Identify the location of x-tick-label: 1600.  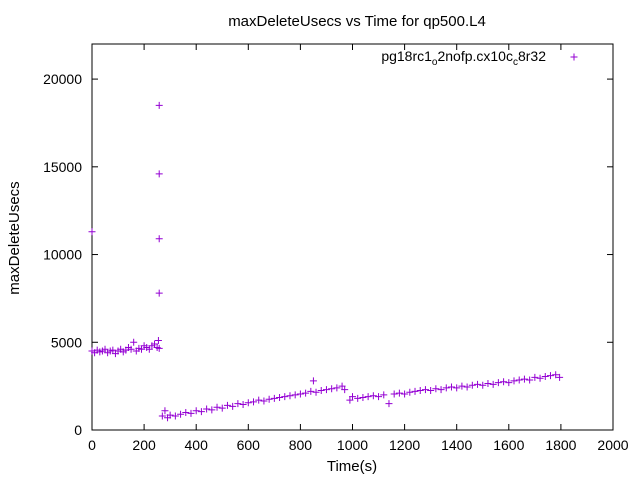
(508, 445).